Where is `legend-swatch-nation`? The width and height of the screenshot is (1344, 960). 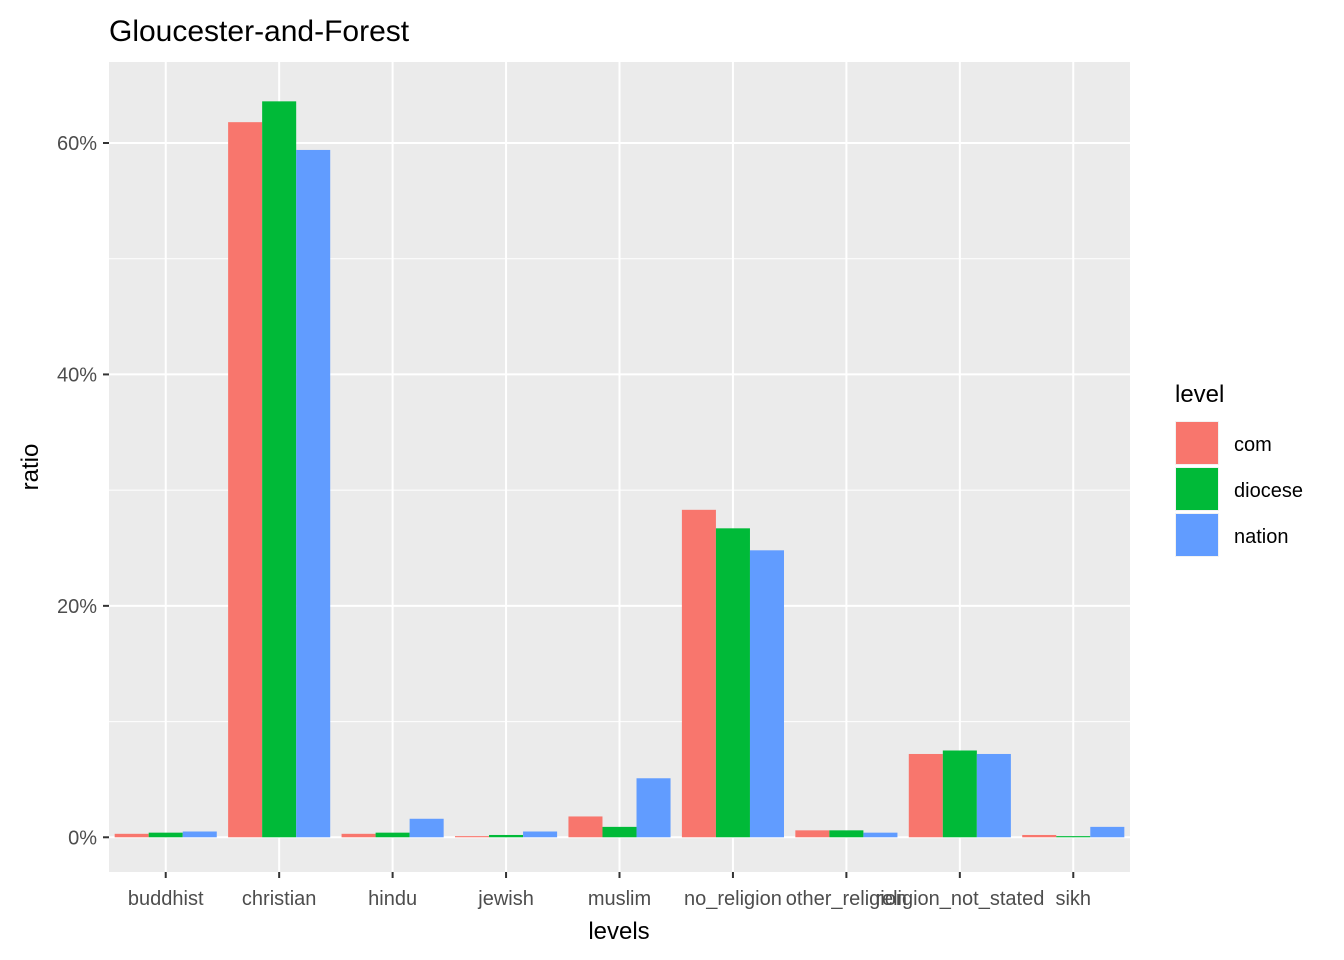
legend-swatch-nation is located at coordinates (1197, 535).